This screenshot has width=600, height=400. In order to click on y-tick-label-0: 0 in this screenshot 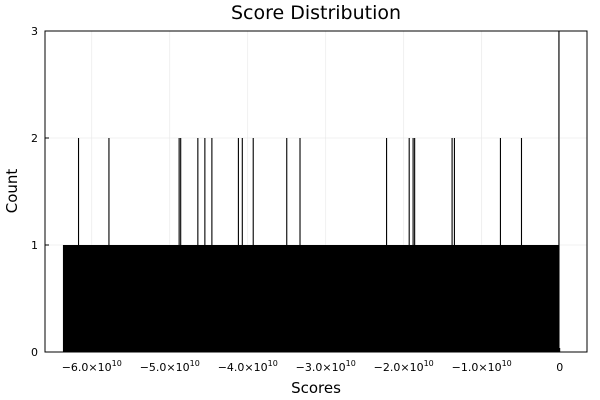, I will do `click(34, 352)`.